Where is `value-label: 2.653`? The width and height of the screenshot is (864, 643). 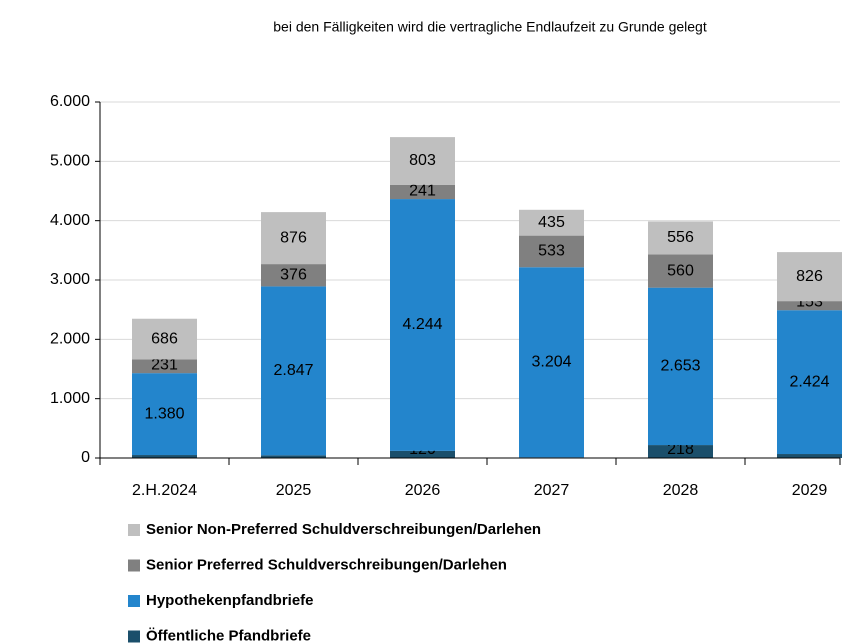
value-label: 2.653 is located at coordinates (680, 366).